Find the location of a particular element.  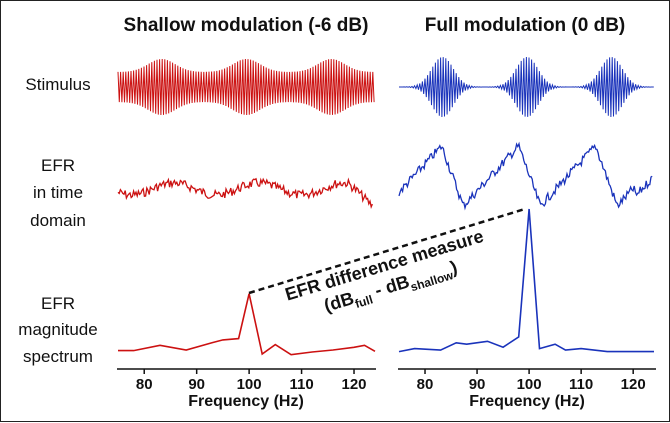

stimulus-waveform-full is located at coordinates (526, 87).